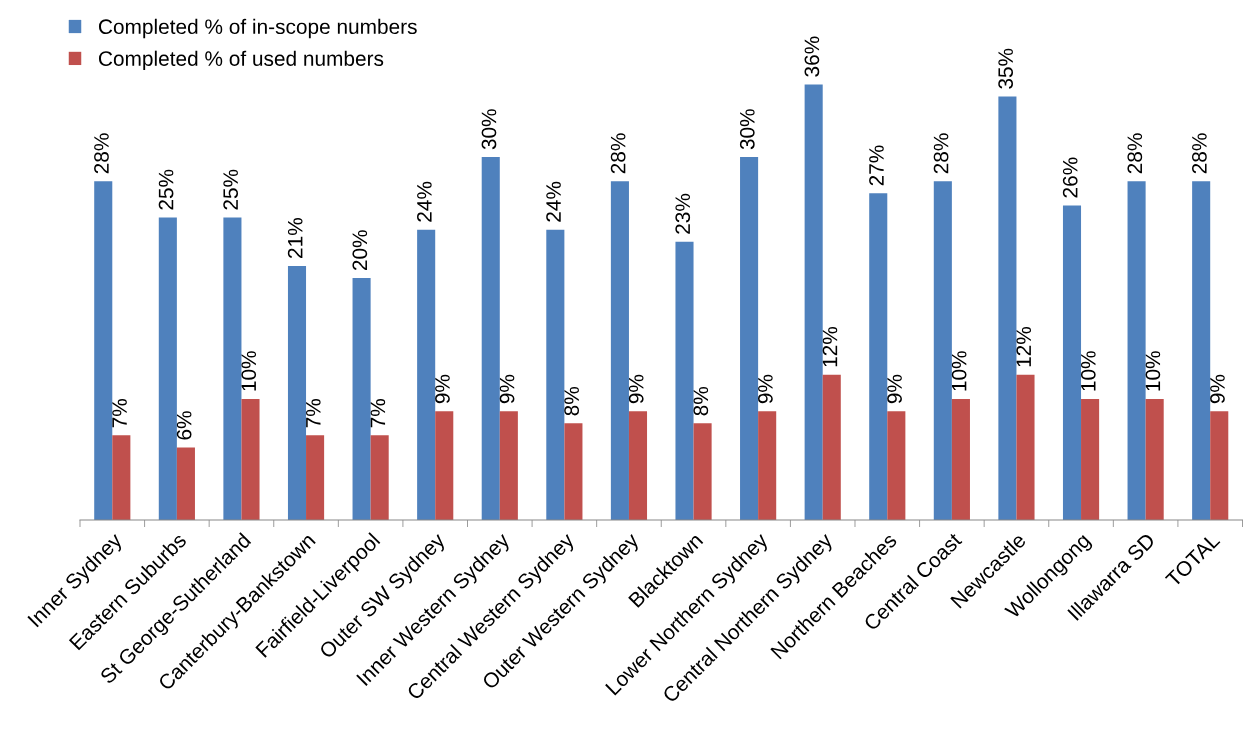 Image resolution: width=1250 pixels, height=744 pixels. What do you see at coordinates (257, 28) in the screenshot?
I see `legend-label: Completed % of in-scope numbers` at bounding box center [257, 28].